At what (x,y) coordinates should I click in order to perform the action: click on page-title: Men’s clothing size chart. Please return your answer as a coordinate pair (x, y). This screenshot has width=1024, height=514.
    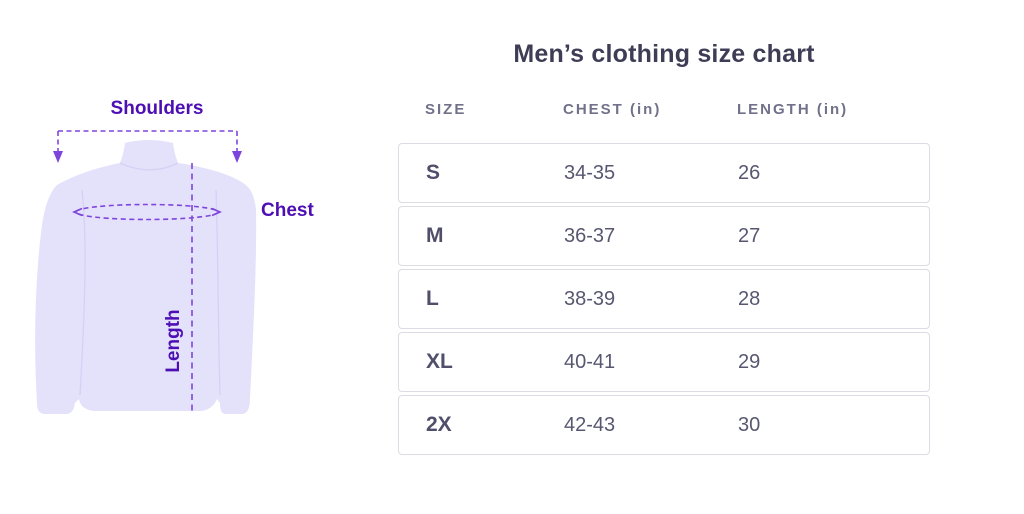
    Looking at the image, I should click on (664, 54).